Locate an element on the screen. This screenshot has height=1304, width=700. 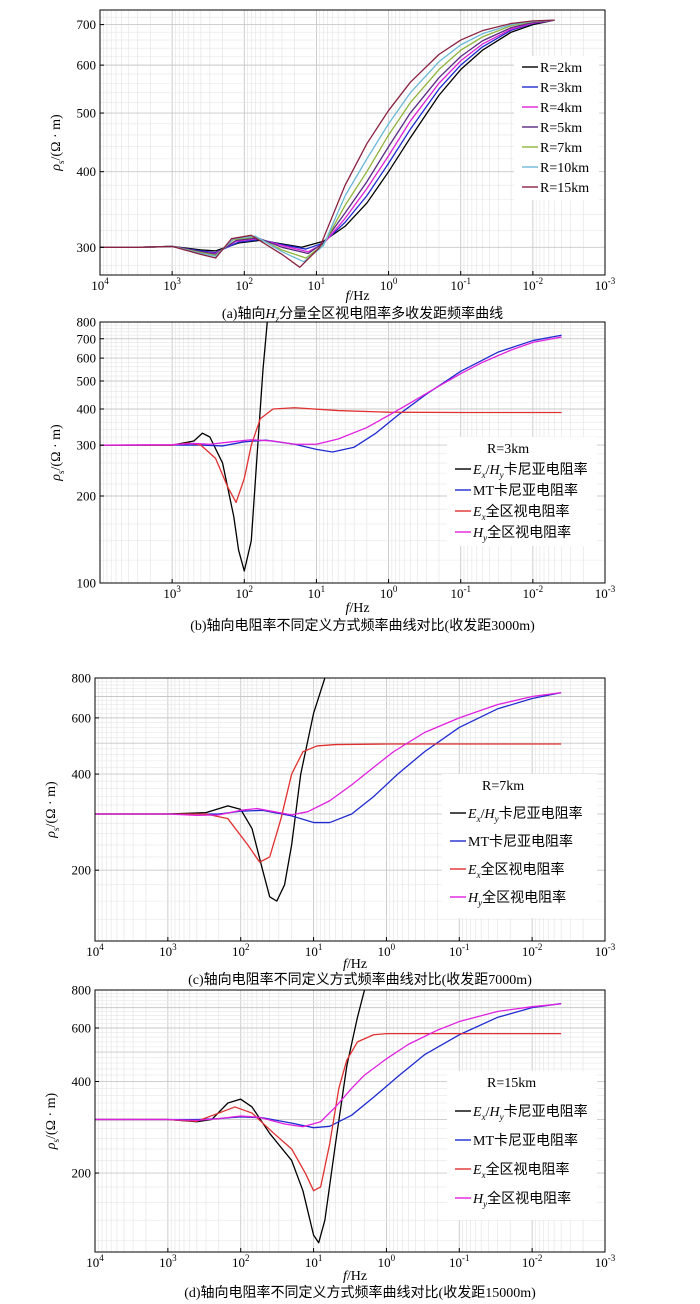
series-group-a is located at coordinates (327, 143).